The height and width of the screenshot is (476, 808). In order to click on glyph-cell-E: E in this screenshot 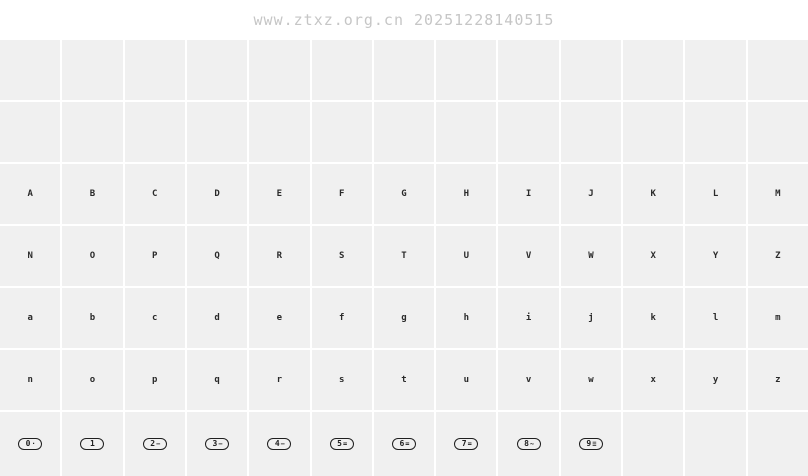, I will do `click(279, 194)`.